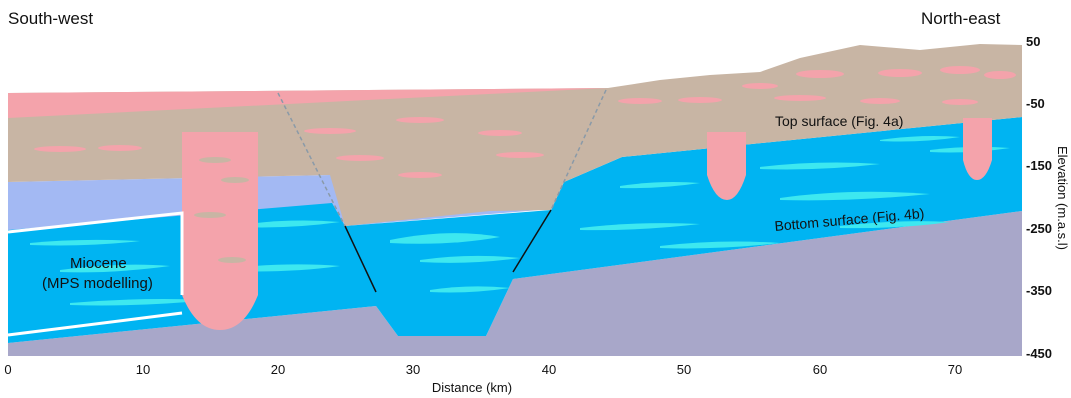 Image resolution: width=1071 pixels, height=398 pixels. What do you see at coordinates (50, 18) in the screenshot?
I see `south-west-label: South-west` at bounding box center [50, 18].